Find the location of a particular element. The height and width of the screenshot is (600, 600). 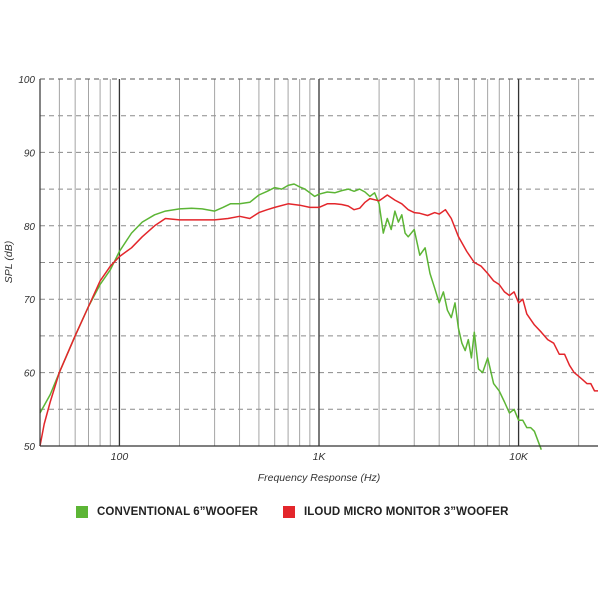

legend-item-conventional: CONVENTIONAL 6”WOOFER is located at coordinates (167, 512).